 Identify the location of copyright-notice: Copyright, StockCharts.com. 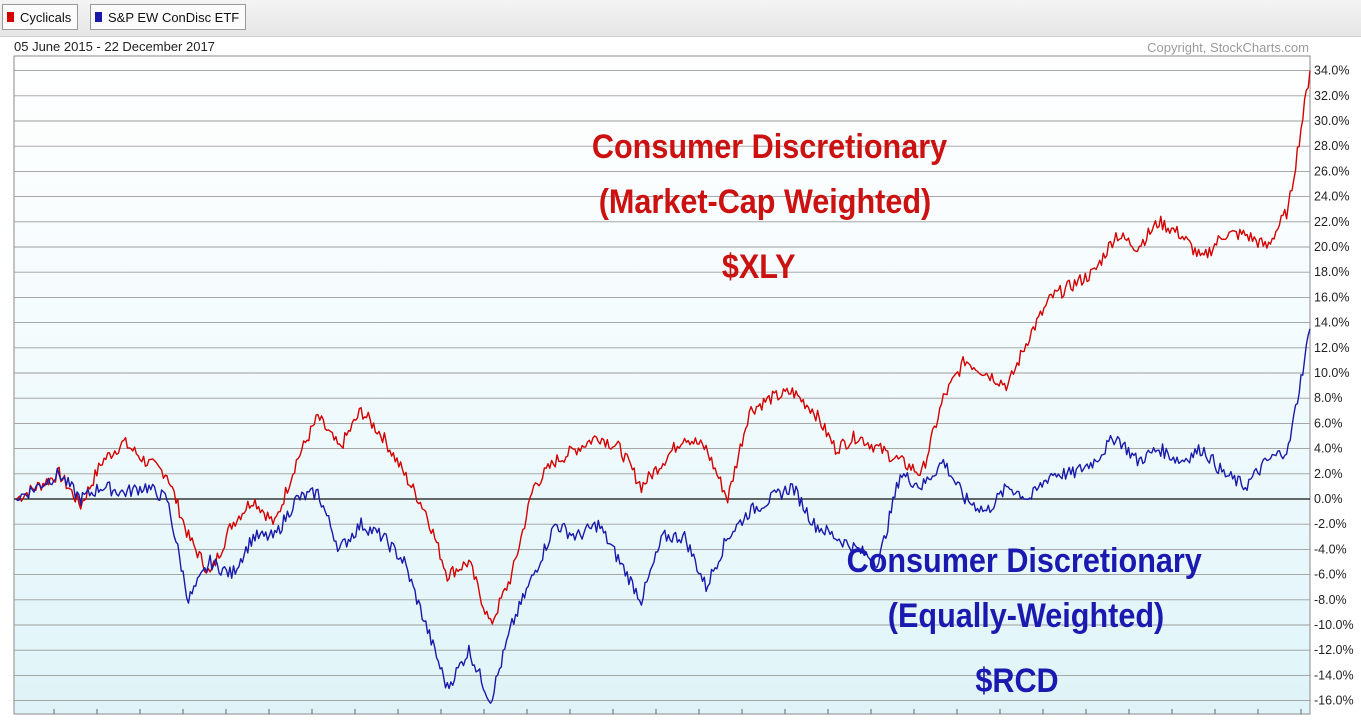
(1228, 47).